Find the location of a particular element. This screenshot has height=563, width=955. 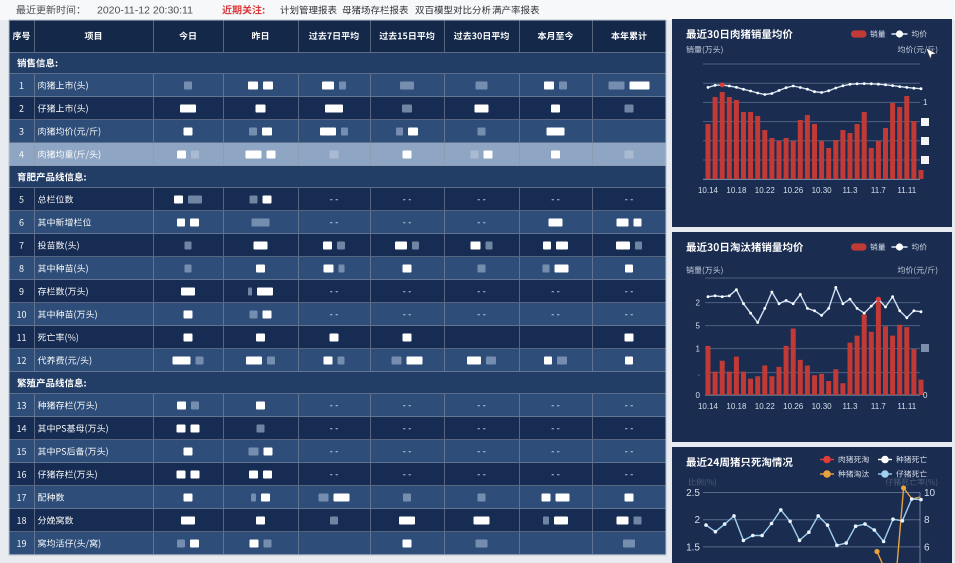

svg-text: 2.5 is located at coordinates (693, 493).